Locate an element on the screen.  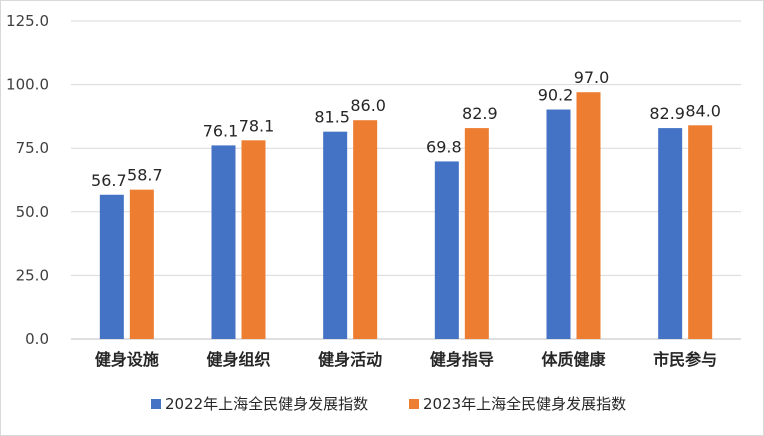
category-label: 健身设施 is located at coordinates (127, 359).